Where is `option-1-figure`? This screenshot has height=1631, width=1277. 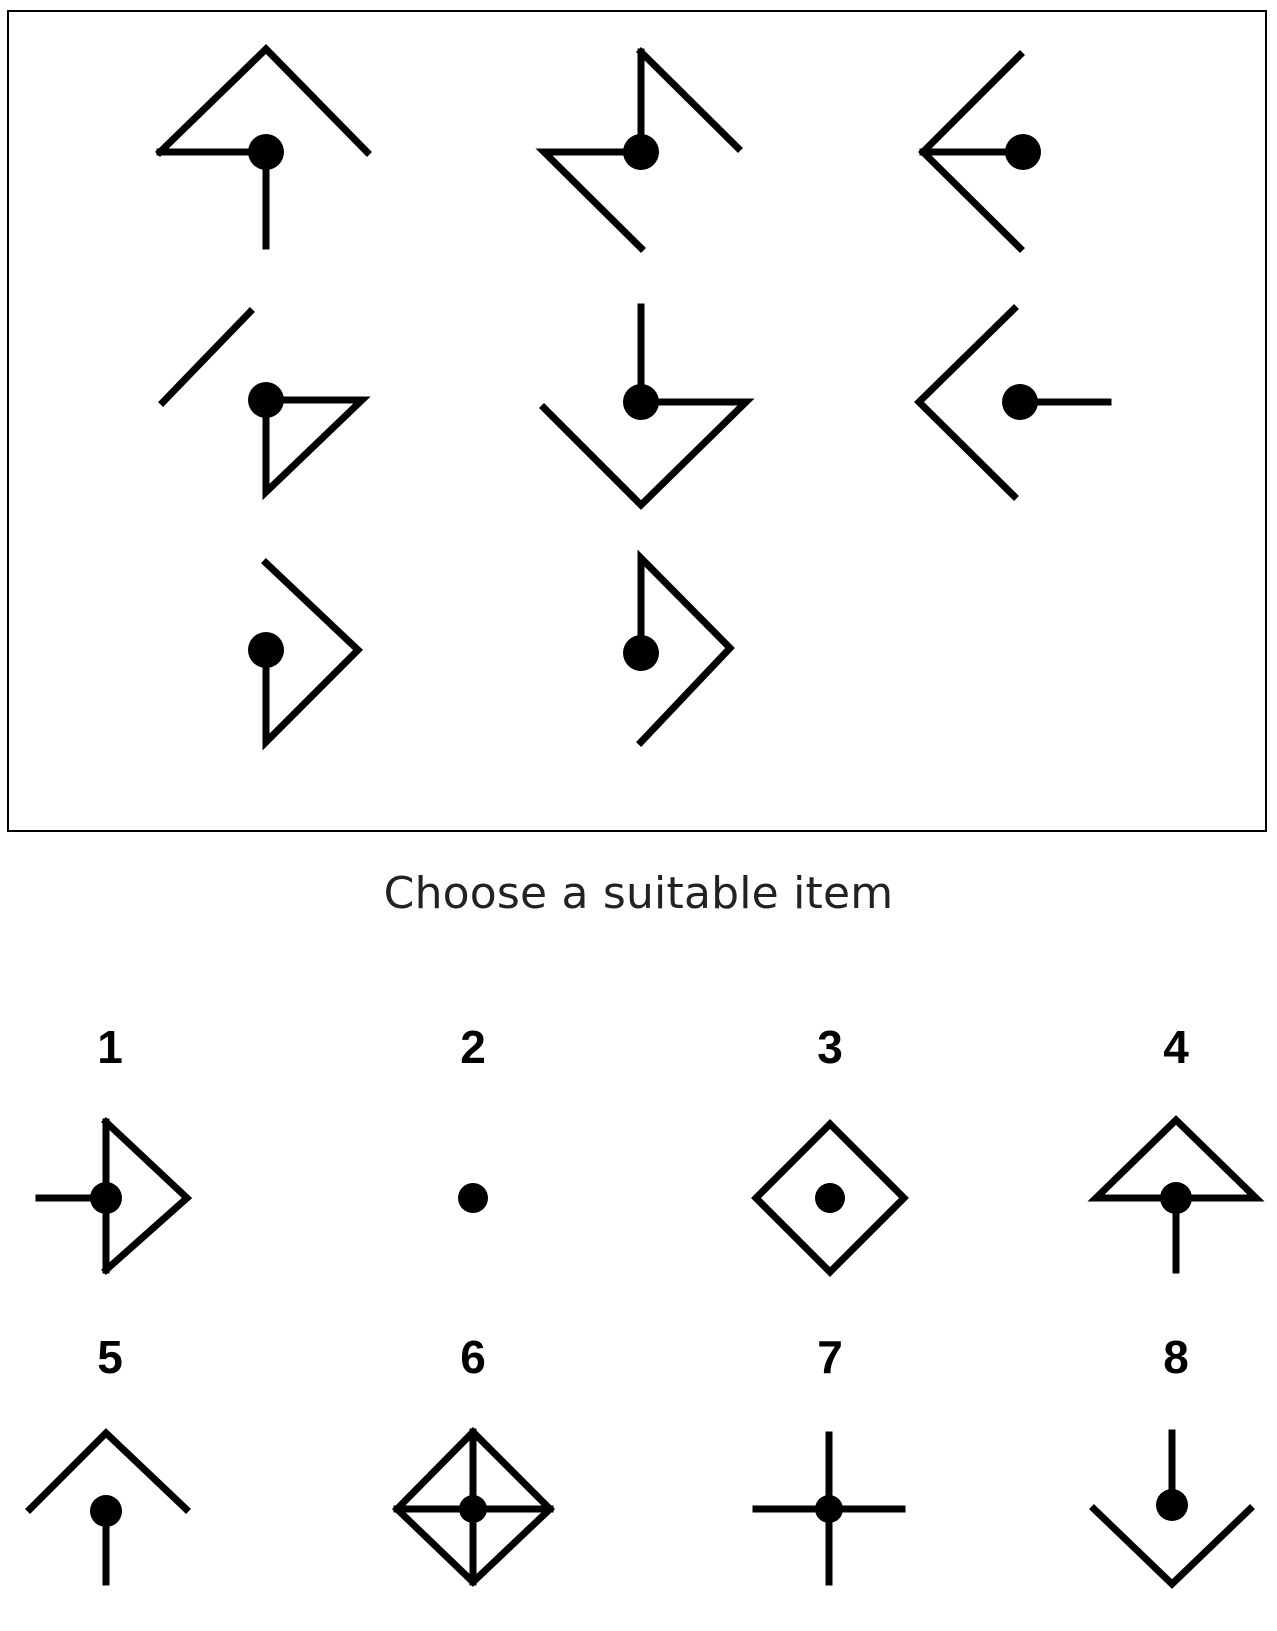
option-1-figure is located at coordinates (114, 1196).